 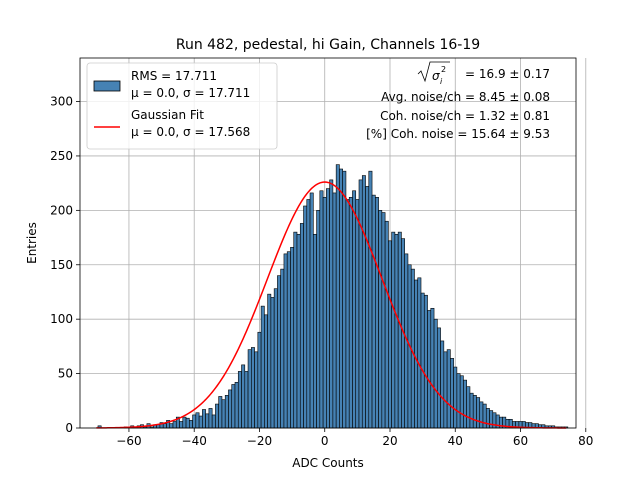 I want to click on coh-noise-text: Coh. noise/ch = 1.32 ± 0.81, so click(x=465, y=116).